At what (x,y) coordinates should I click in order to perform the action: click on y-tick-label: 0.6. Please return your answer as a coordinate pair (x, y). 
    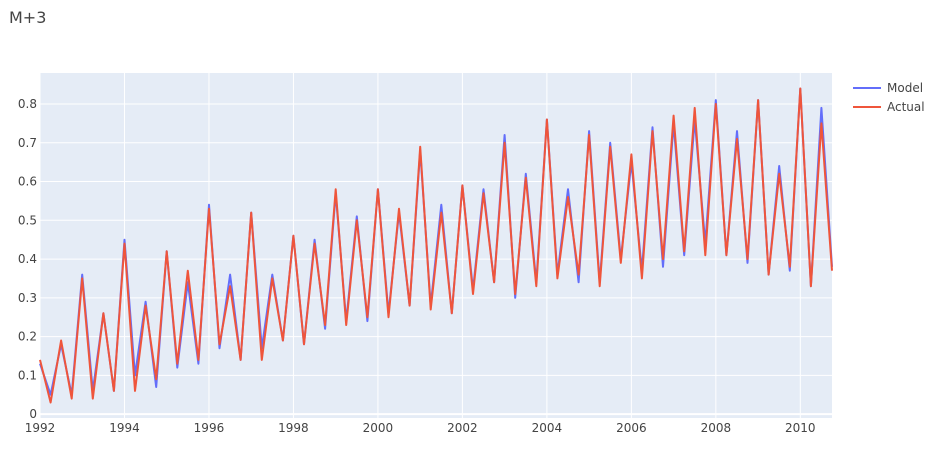
    Looking at the image, I should click on (27, 182).